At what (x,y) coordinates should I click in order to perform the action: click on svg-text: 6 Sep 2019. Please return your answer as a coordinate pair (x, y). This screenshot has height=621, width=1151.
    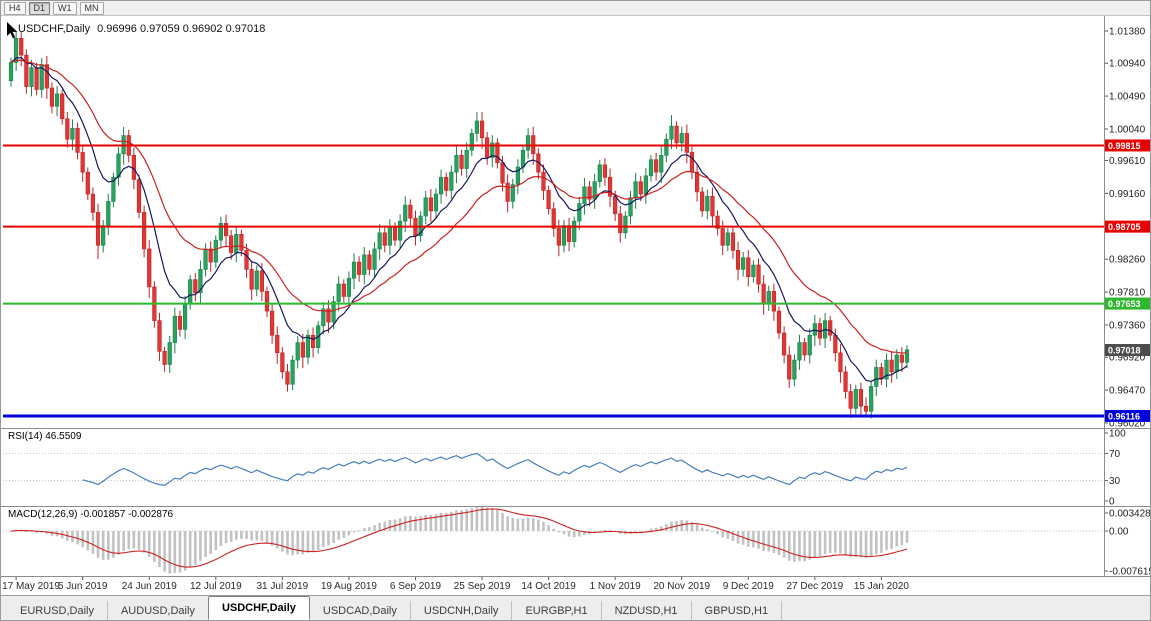
    Looking at the image, I should click on (416, 586).